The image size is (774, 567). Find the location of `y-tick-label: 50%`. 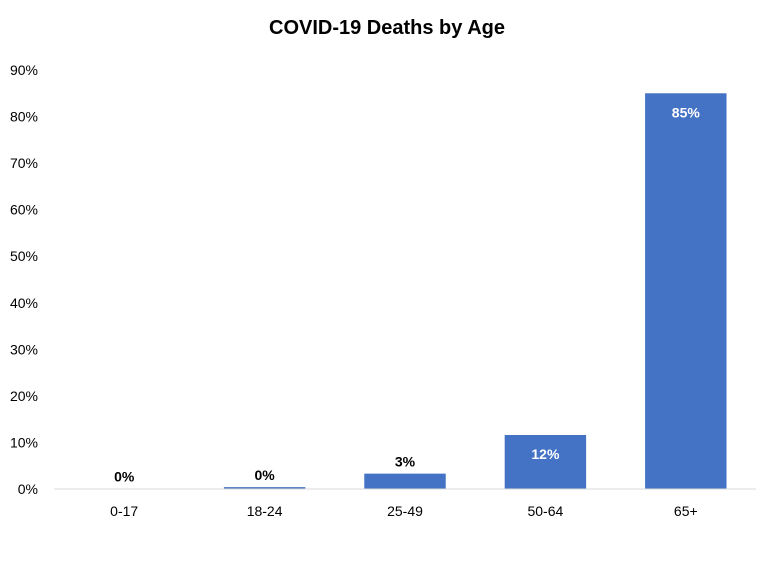

y-tick-label: 50% is located at coordinates (24, 256).